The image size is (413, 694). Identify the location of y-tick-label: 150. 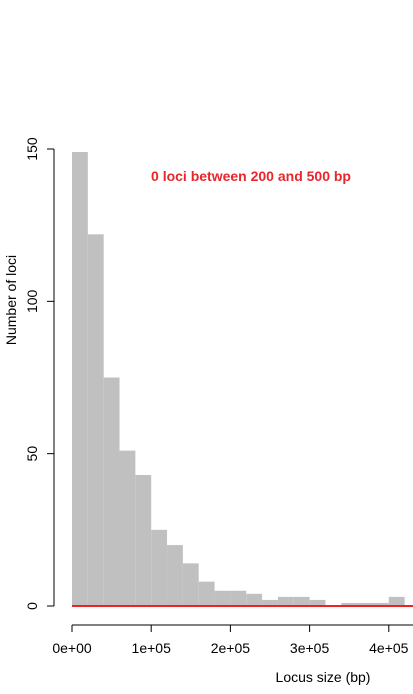
(32, 149).